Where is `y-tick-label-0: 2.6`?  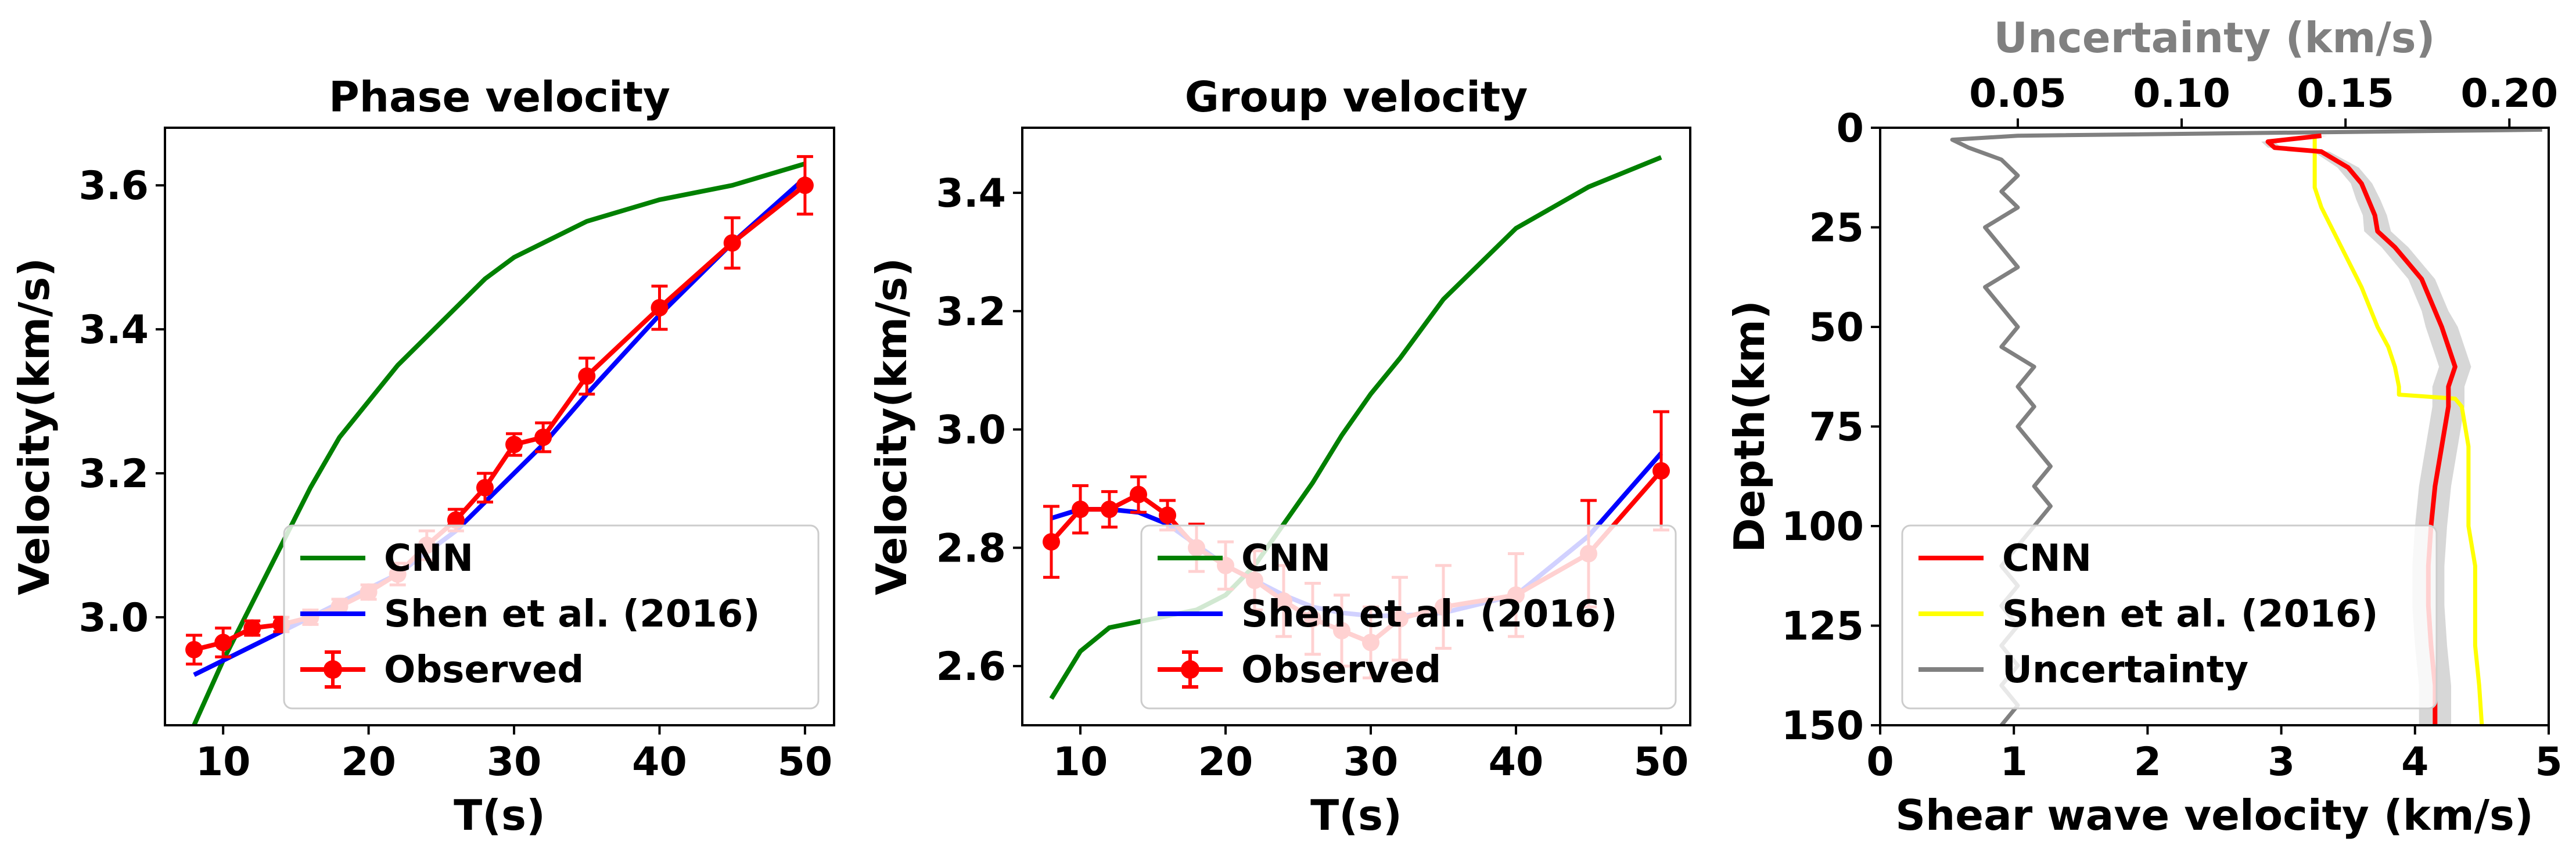
y-tick-label-0: 2.6 is located at coordinates (971, 667).